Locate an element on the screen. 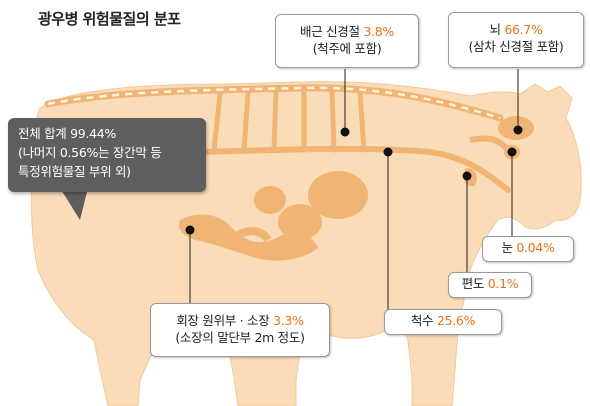 This screenshot has height=406, width=590. dot-tonsil is located at coordinates (467, 176).